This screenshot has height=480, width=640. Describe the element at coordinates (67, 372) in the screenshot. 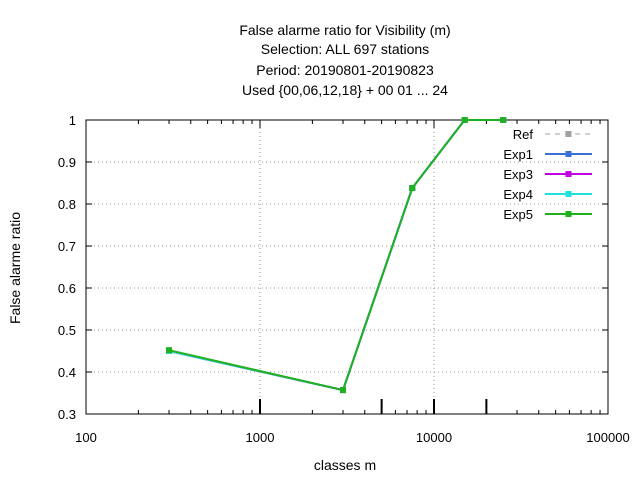

I see `y-tick-label: 0.4` at that location.